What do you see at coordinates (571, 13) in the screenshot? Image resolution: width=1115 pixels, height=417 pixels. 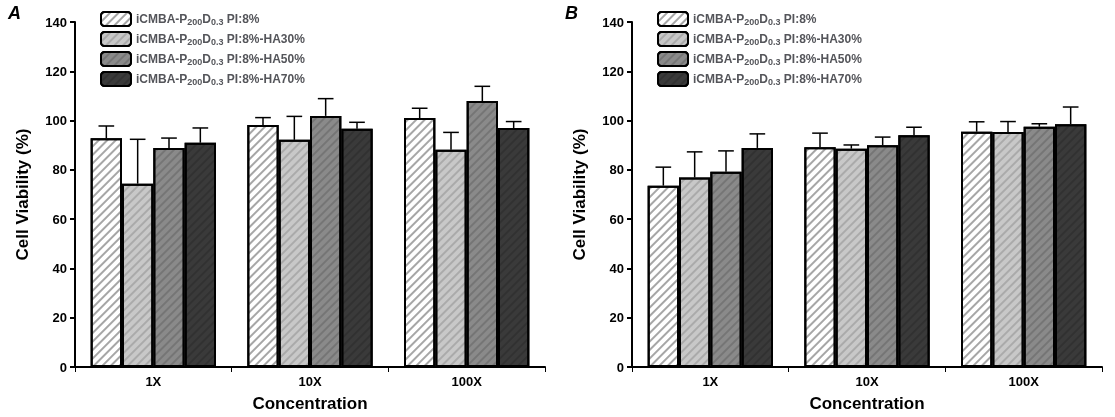 I see `text: B` at bounding box center [571, 13].